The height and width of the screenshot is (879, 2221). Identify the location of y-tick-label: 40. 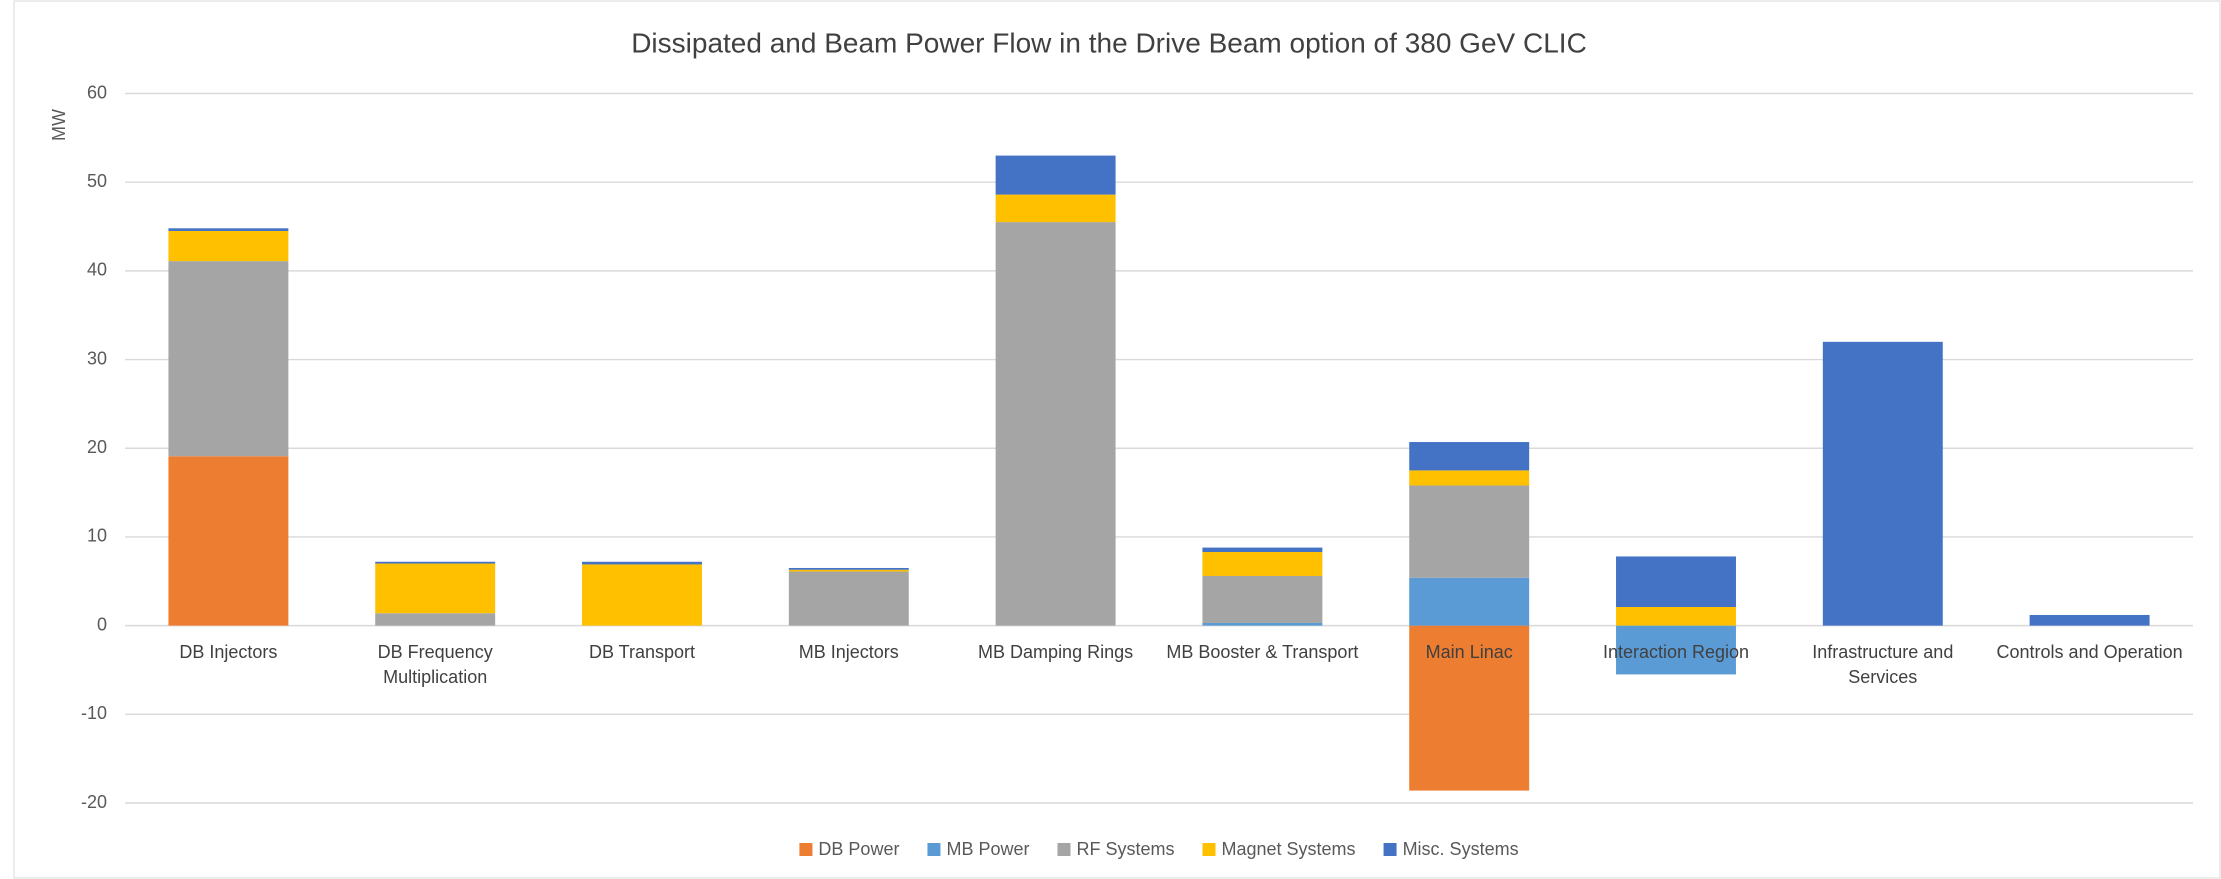
(97, 270).